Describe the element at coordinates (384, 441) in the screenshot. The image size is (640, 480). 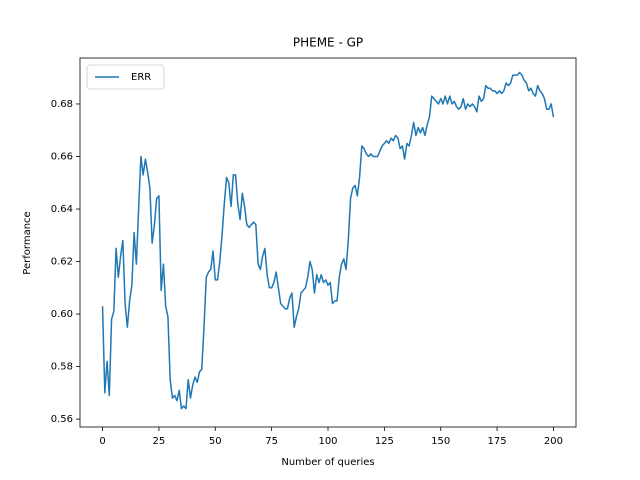
I see `x-tick-label: 125` at that location.